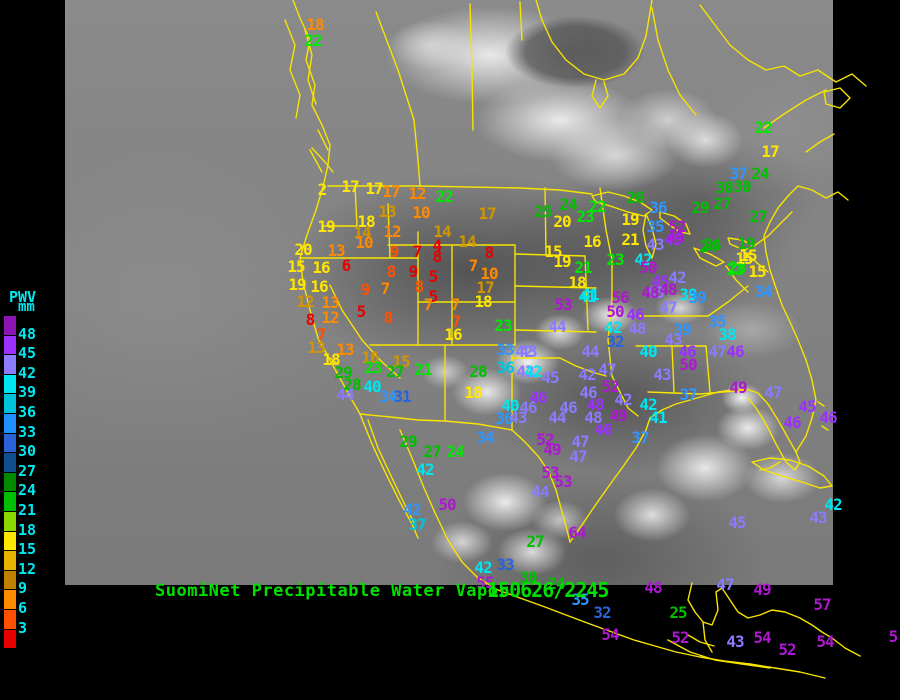  Describe the element at coordinates (402, 397) in the screenshot. I see `station-value: 31` at that location.